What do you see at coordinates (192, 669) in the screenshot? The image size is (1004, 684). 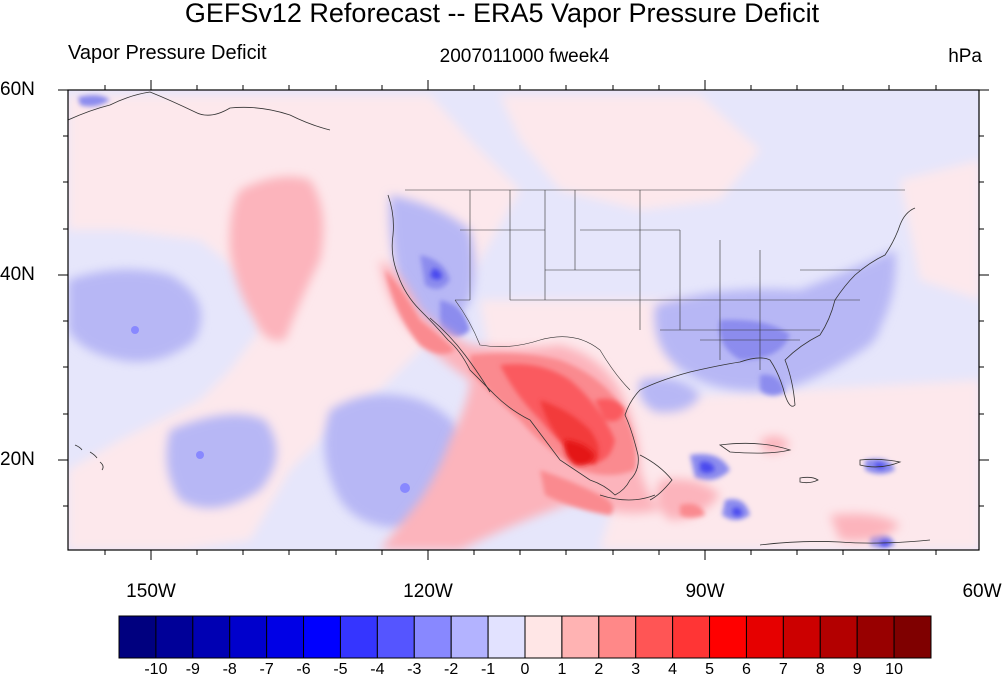 I see `colorbar-tick-label: -9` at bounding box center [192, 669].